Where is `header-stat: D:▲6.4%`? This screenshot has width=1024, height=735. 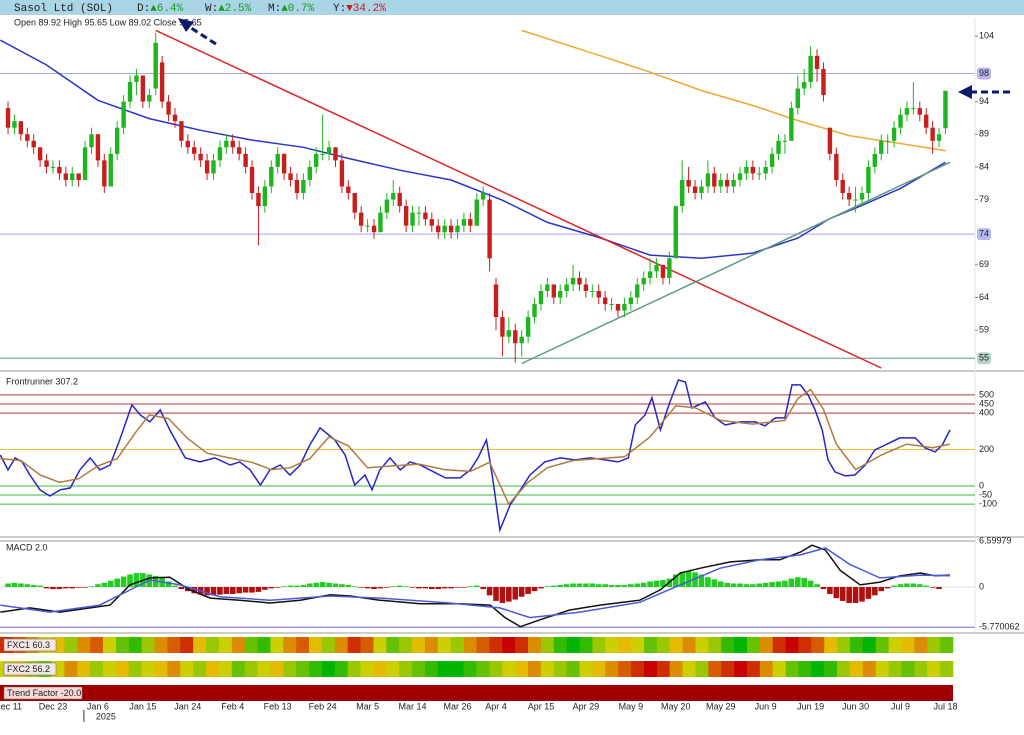
header-stat: D:▲6.4% is located at coordinates (160, 9).